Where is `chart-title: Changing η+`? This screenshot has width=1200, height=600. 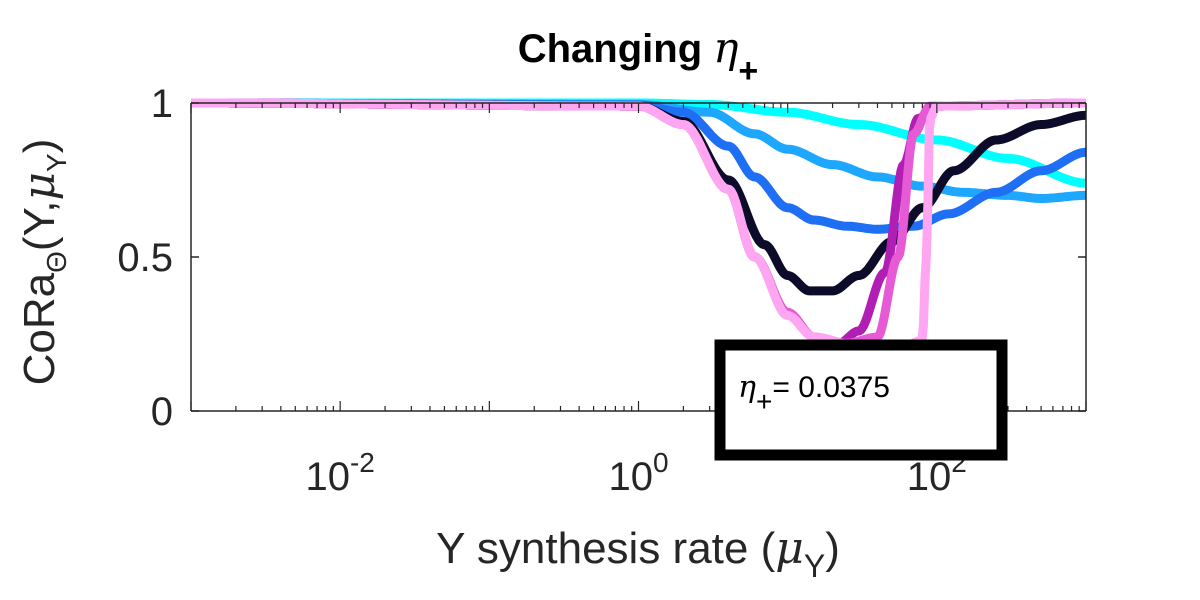 chart-title: Changing η+ is located at coordinates (638, 56).